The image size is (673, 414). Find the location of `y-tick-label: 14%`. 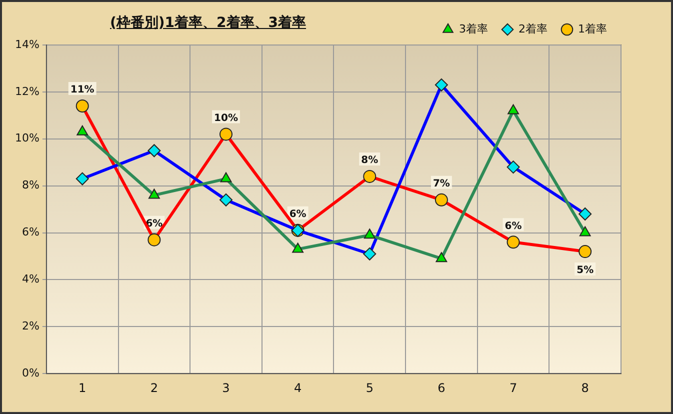

y-tick-label: 14% is located at coordinates (27, 44).